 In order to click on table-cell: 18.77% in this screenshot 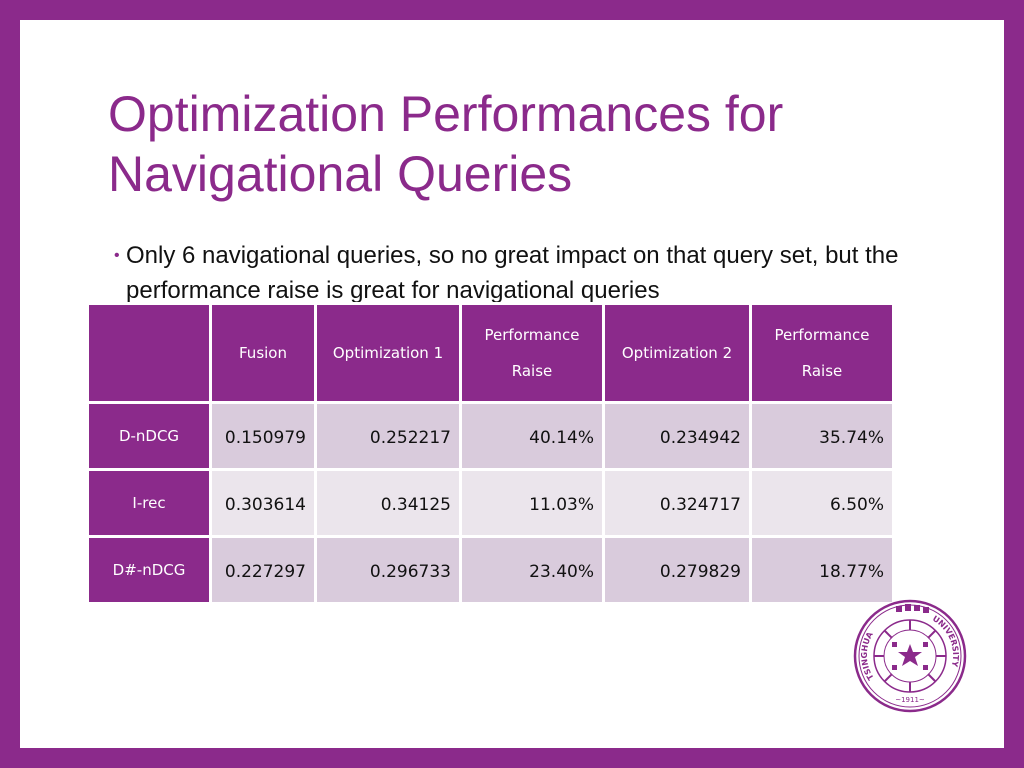, I will do `click(822, 570)`.